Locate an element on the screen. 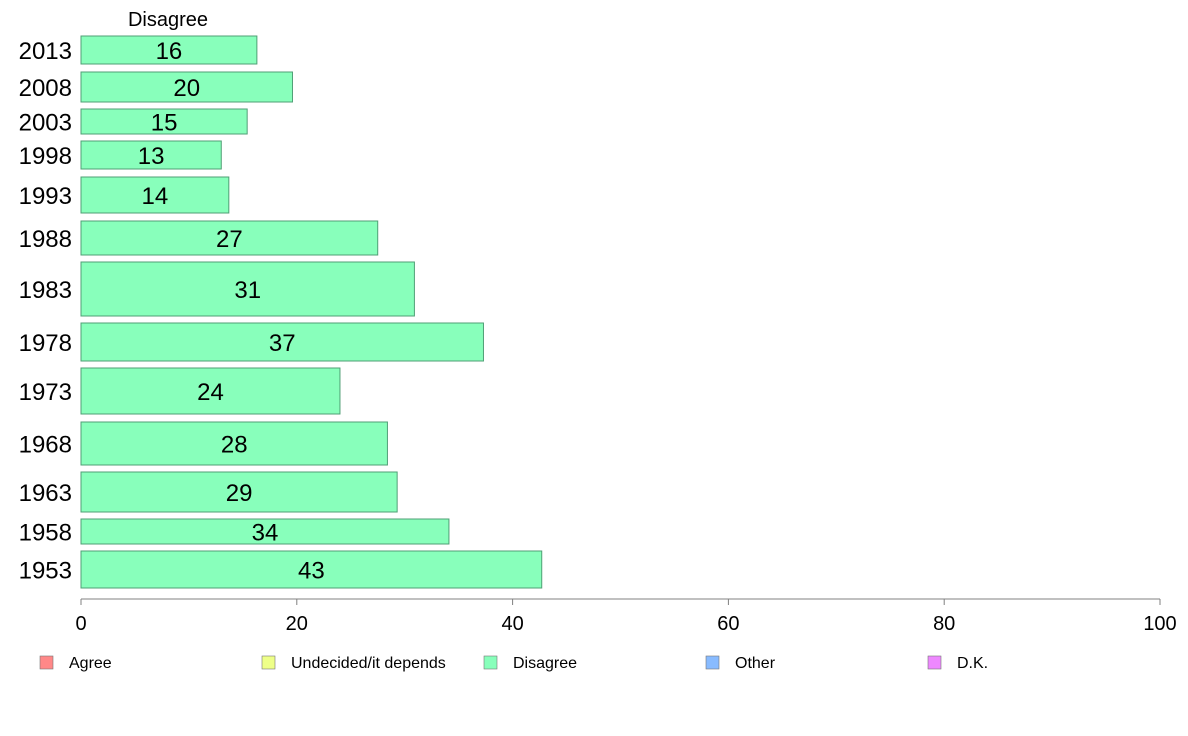 The width and height of the screenshot is (1188, 736). category-label: 1953 is located at coordinates (45, 571).